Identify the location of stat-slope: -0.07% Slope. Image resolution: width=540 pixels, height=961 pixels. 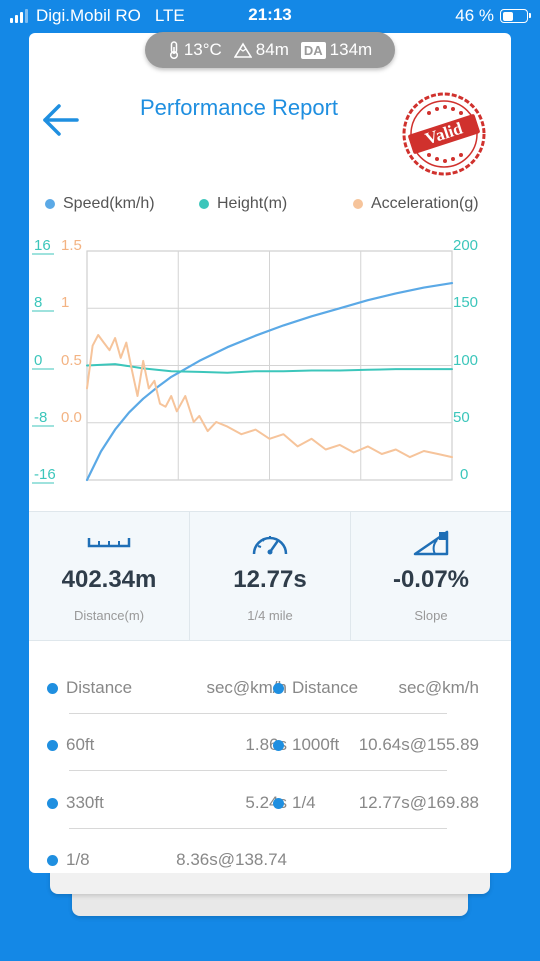
(430, 576).